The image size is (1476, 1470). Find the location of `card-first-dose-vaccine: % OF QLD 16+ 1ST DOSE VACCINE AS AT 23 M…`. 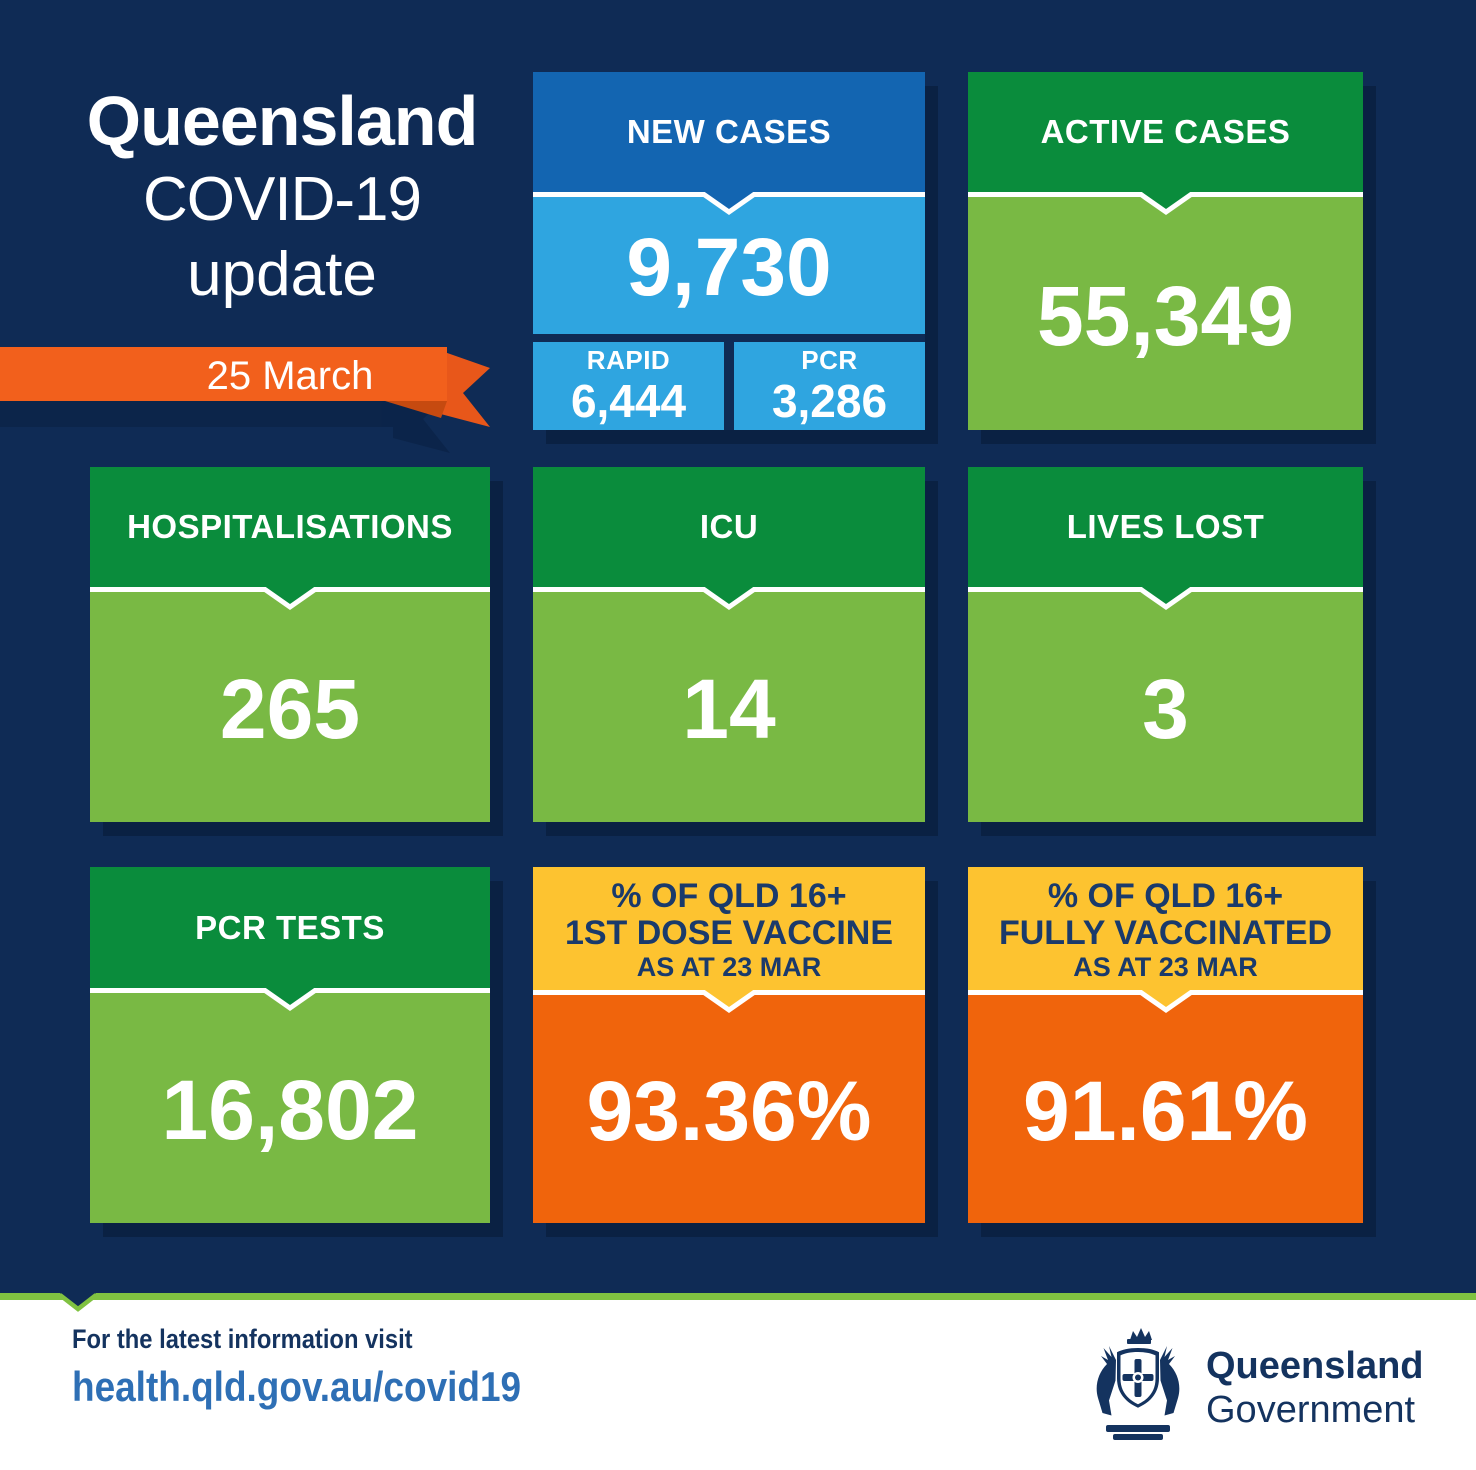

card-first-dose-vaccine: % OF QLD 16+ 1ST DOSE VACCINE AS AT 23 M… is located at coordinates (729, 1045).